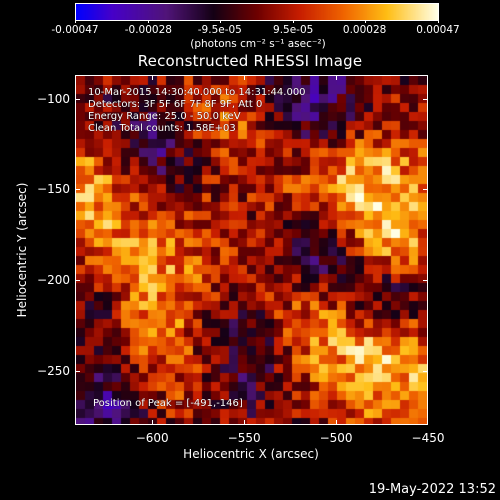  I want to click on x-axis-label: Heliocentric X (arcsec), so click(251, 454).